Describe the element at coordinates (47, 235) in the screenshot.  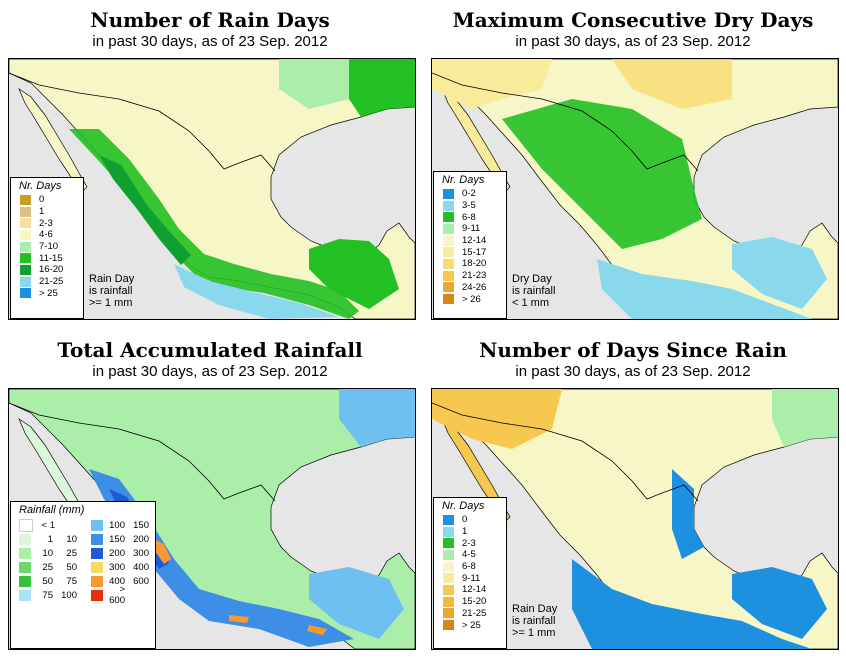
I see `legend-item: 4-6` at that location.